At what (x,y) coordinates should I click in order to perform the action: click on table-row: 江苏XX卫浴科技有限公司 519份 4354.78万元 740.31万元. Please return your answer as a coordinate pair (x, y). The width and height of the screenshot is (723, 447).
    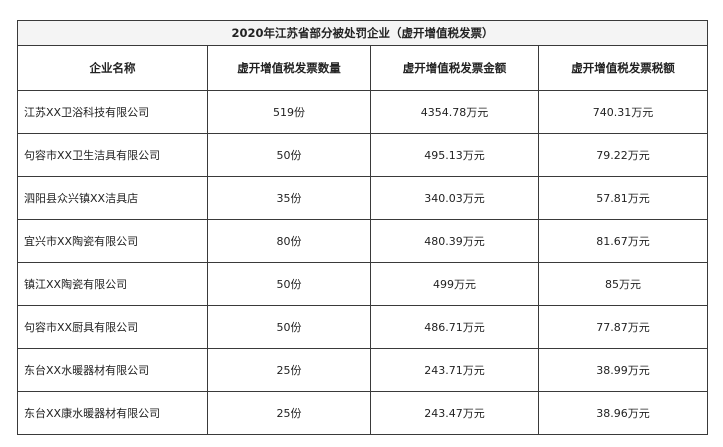
    Looking at the image, I should click on (363, 112).